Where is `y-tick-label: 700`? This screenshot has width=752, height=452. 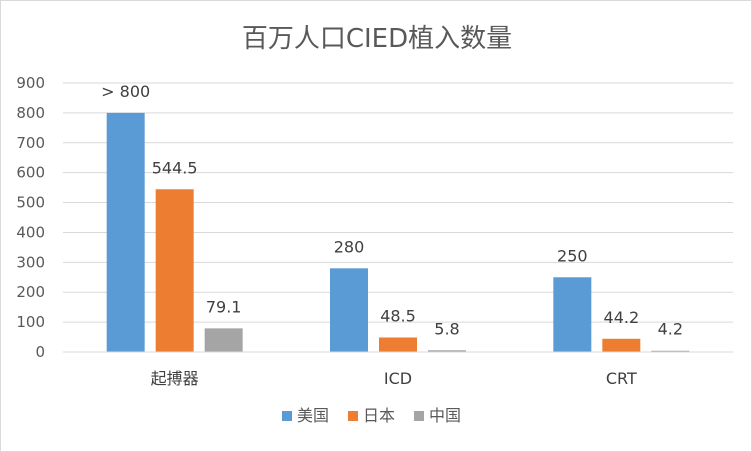
y-tick-label: 700 is located at coordinates (30, 143).